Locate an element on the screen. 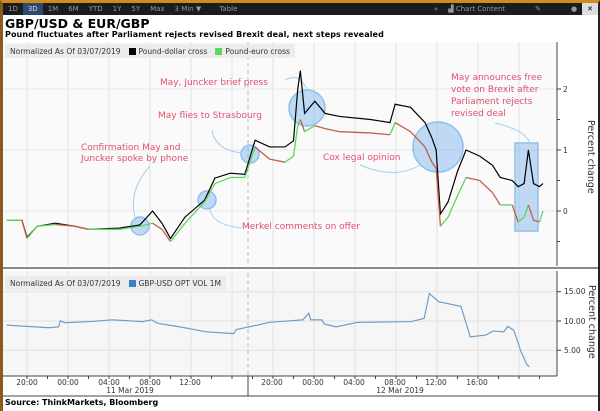 Image resolution: width=600 pixels, height=411 pixels. range-3d: 3D is located at coordinates (32, 9).